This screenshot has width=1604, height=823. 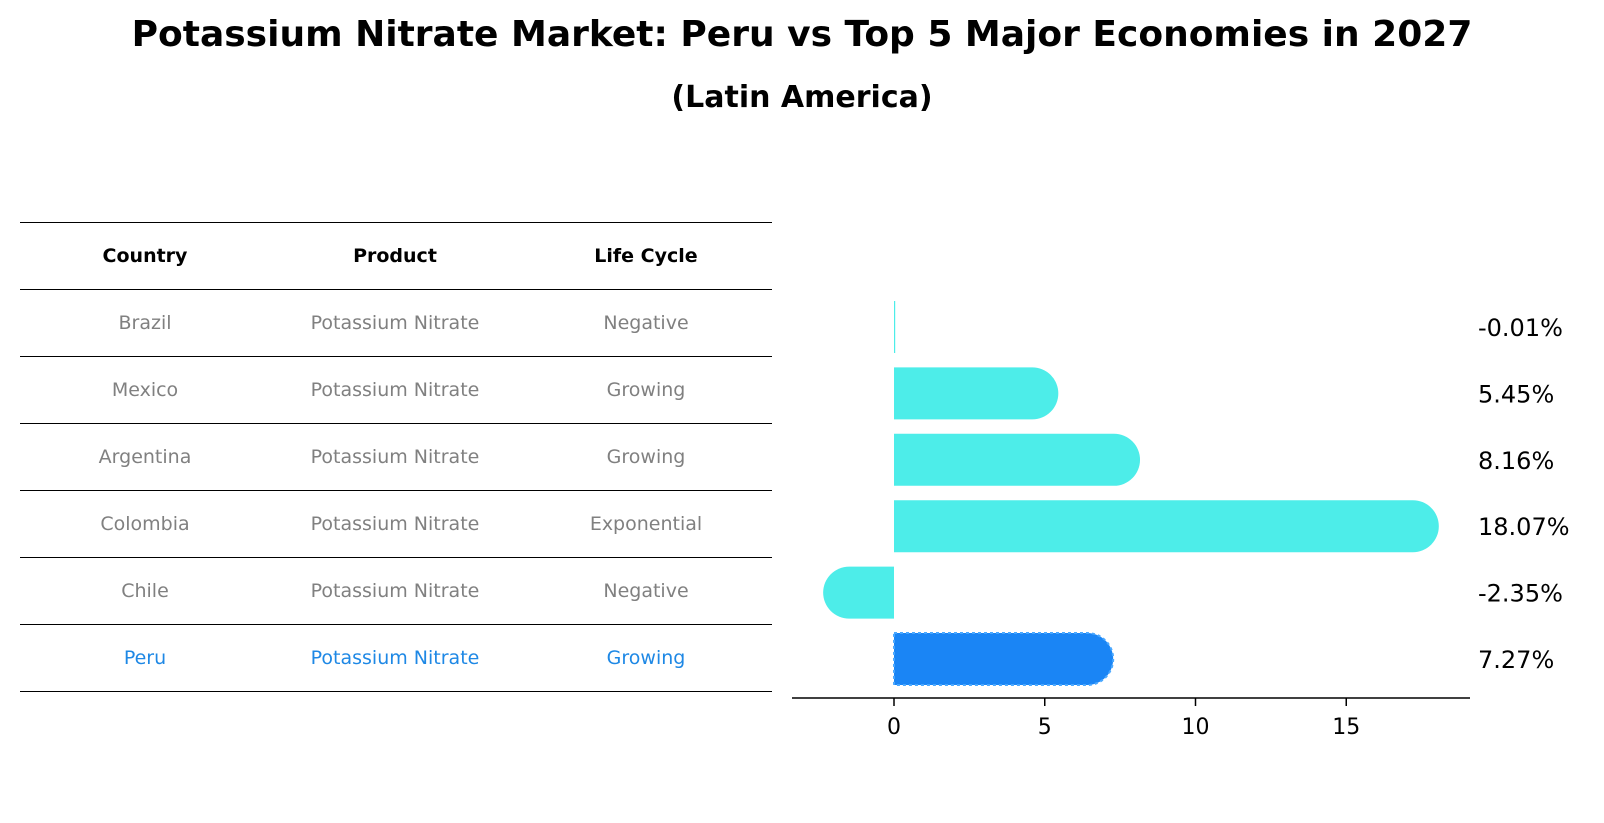 What do you see at coordinates (1004, 659) in the screenshot?
I see `bar-peru` at bounding box center [1004, 659].